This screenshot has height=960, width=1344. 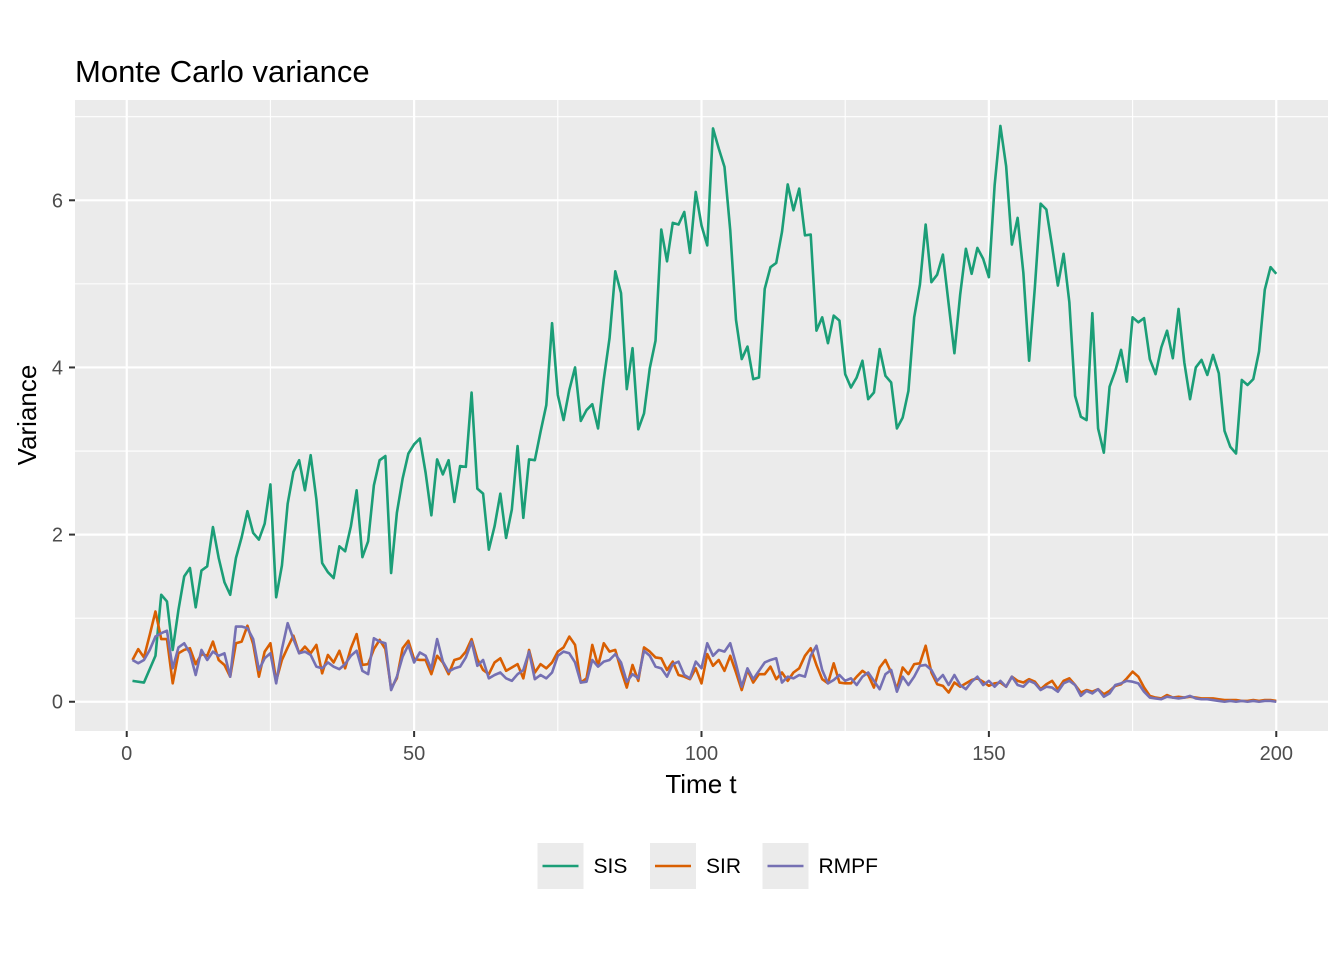 What do you see at coordinates (988, 754) in the screenshot?
I see `x-tick-label: 150` at bounding box center [988, 754].